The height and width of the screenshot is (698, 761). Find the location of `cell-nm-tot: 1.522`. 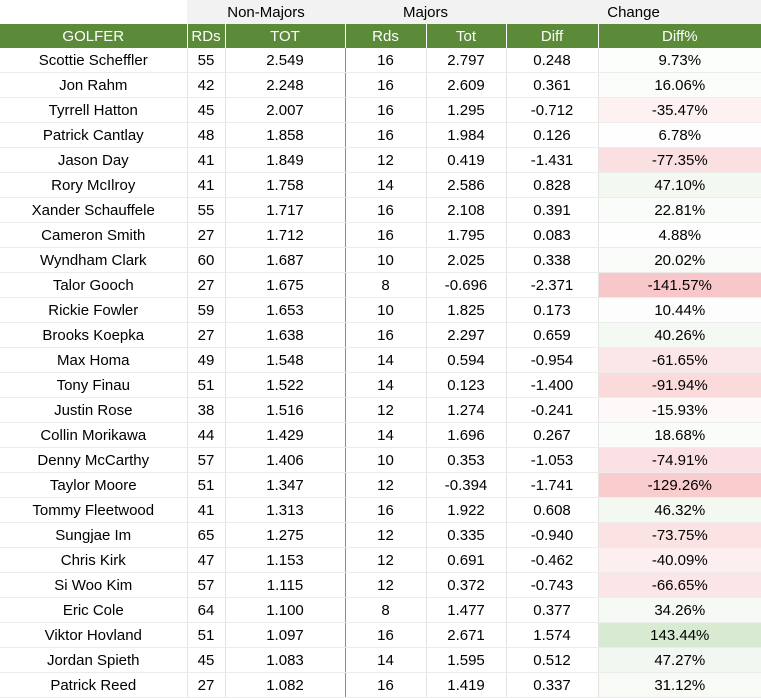

cell-nm-tot: 1.522 is located at coordinates (285, 385).